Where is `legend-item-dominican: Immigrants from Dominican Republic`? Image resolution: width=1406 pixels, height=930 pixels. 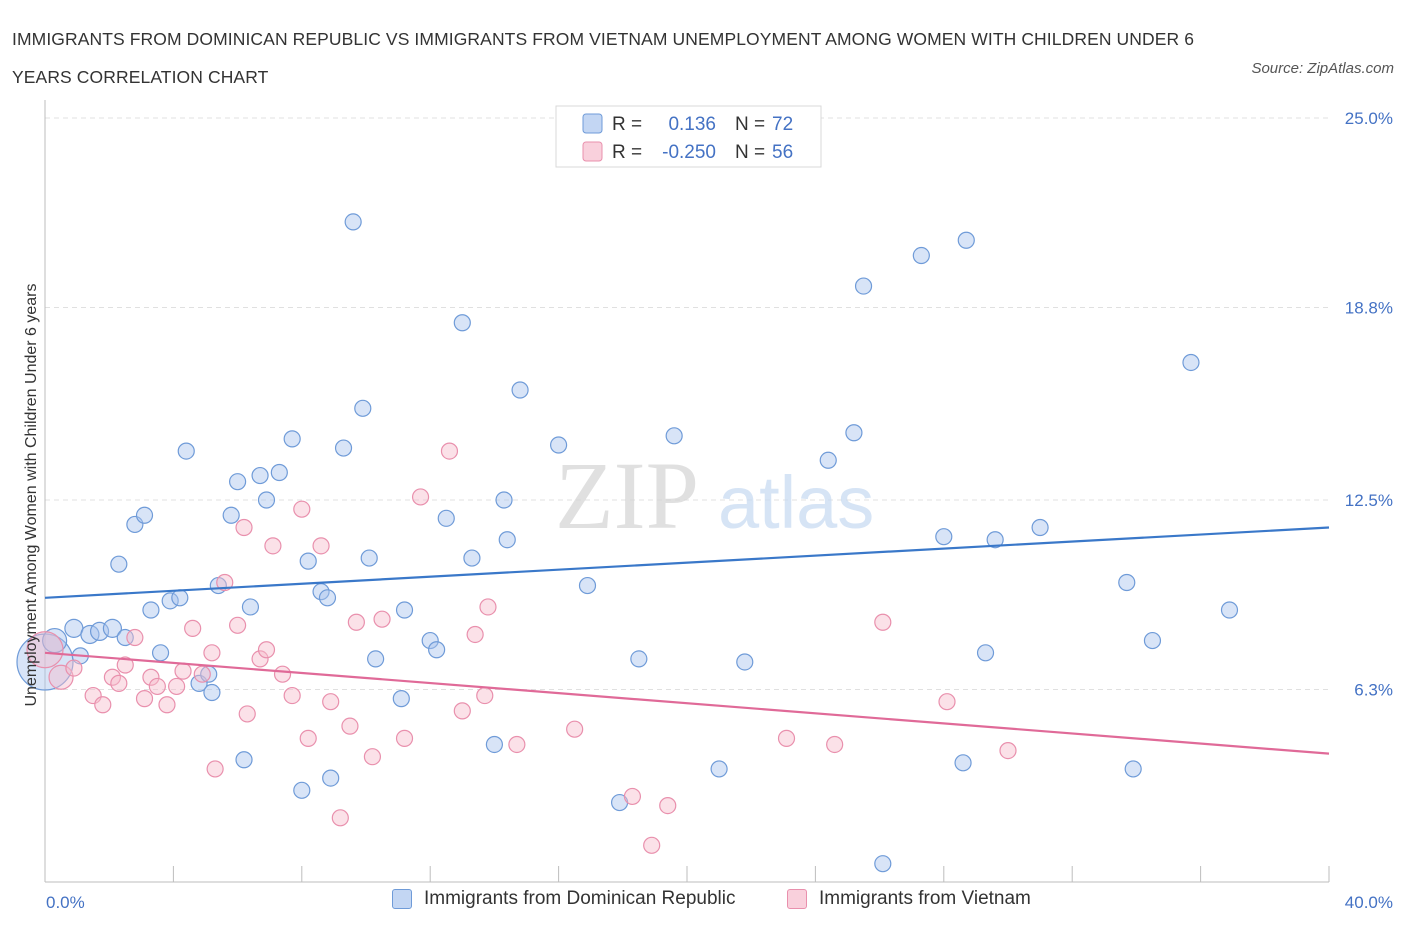
legend-item-dominican: Immigrants from Dominican Republic is located at coordinates (564, 899).